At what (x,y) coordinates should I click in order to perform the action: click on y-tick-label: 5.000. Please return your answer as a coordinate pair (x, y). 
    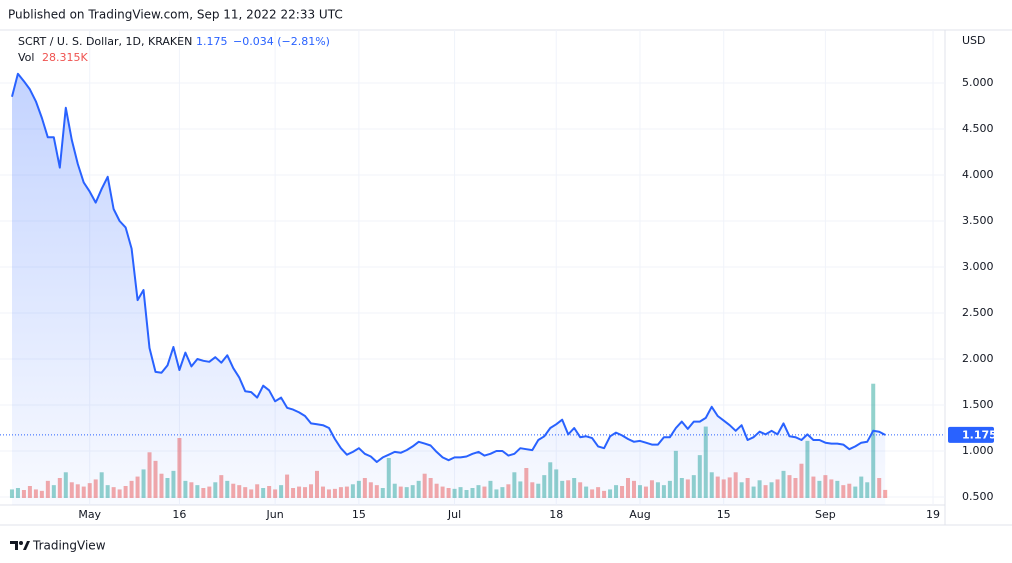
    Looking at the image, I should click on (978, 82).